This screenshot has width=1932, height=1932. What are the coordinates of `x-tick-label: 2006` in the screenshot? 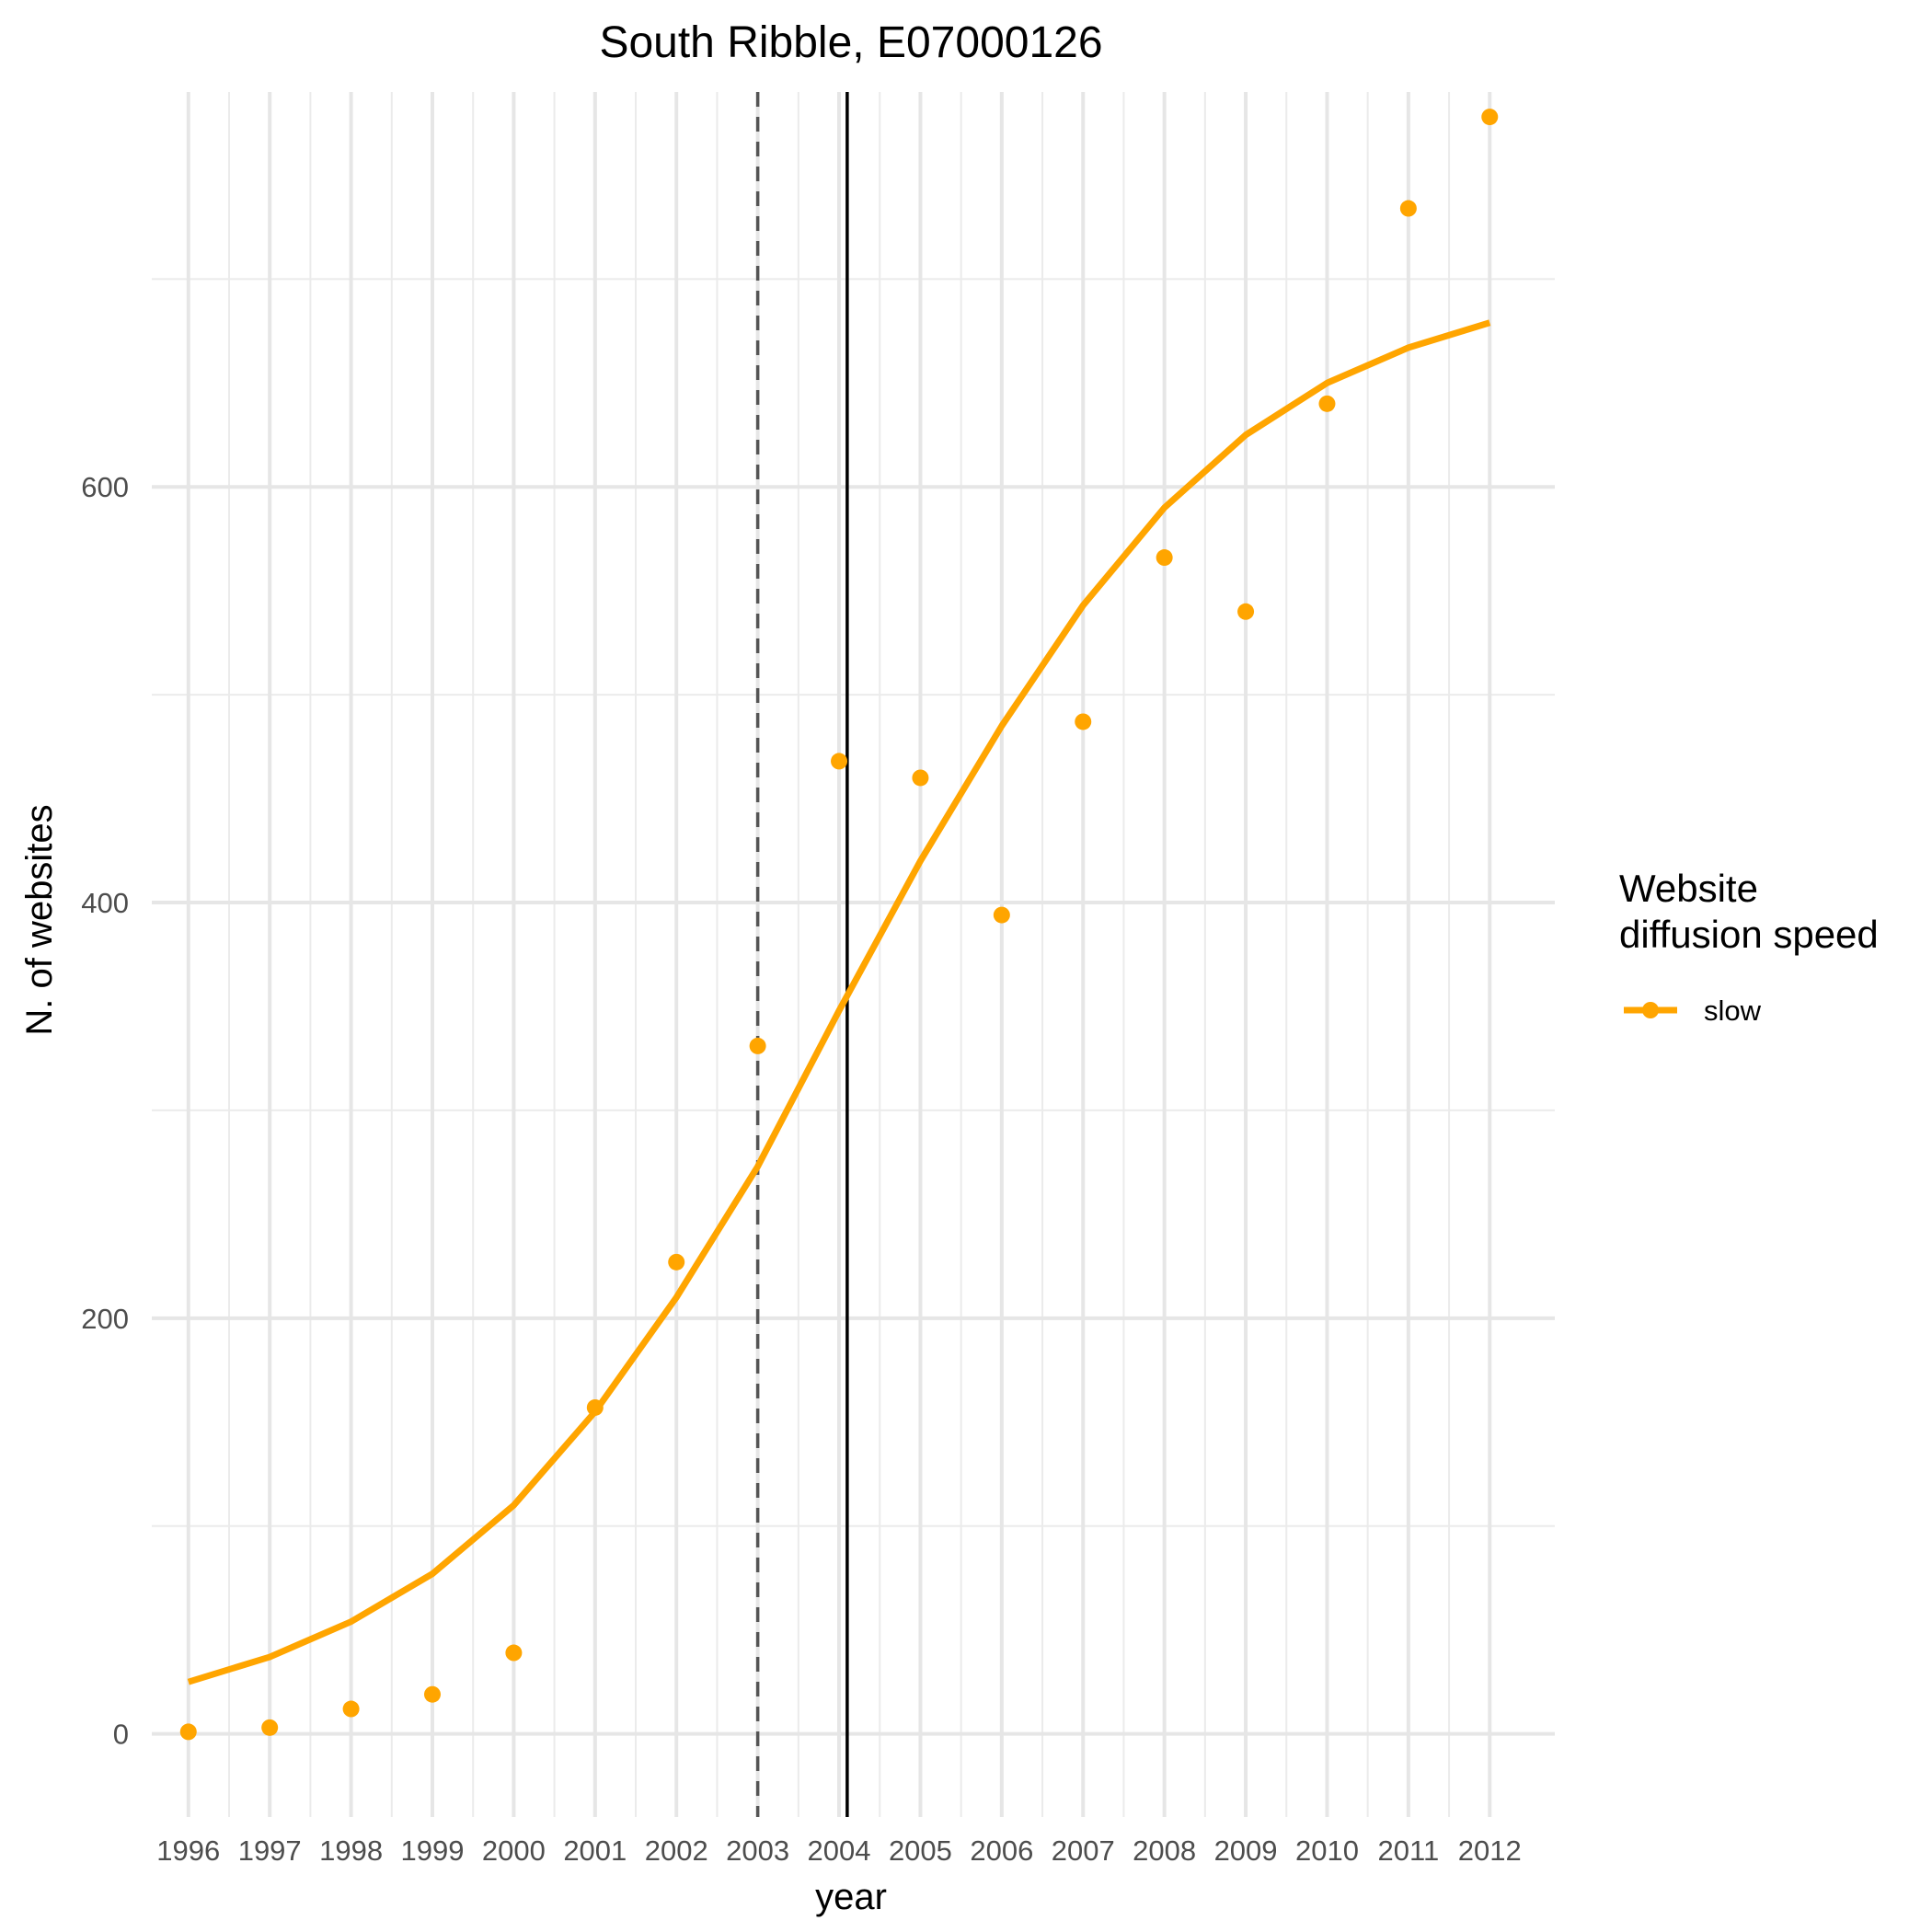 It's located at (1001, 1850).